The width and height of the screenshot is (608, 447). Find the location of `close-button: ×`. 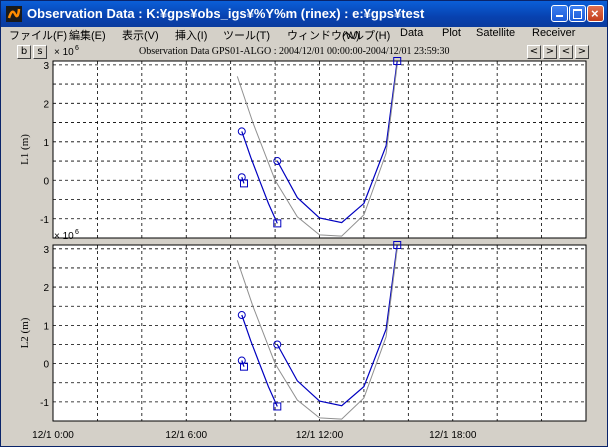

close-button: × is located at coordinates (595, 13).